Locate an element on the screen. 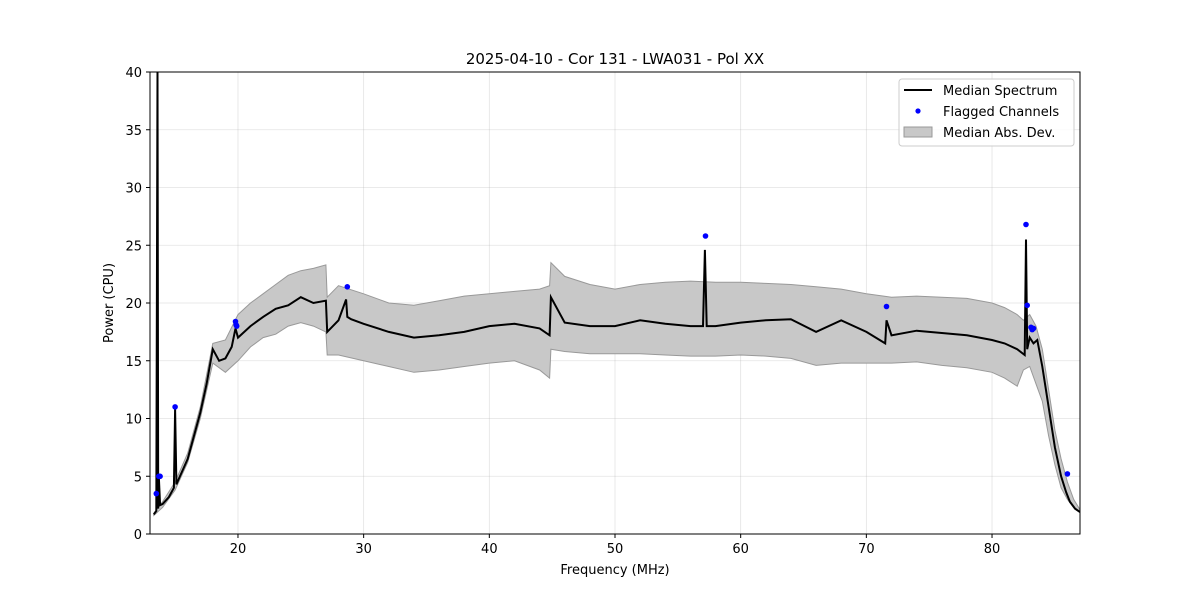 The image size is (1200, 600). legend-frame is located at coordinates (986, 112).